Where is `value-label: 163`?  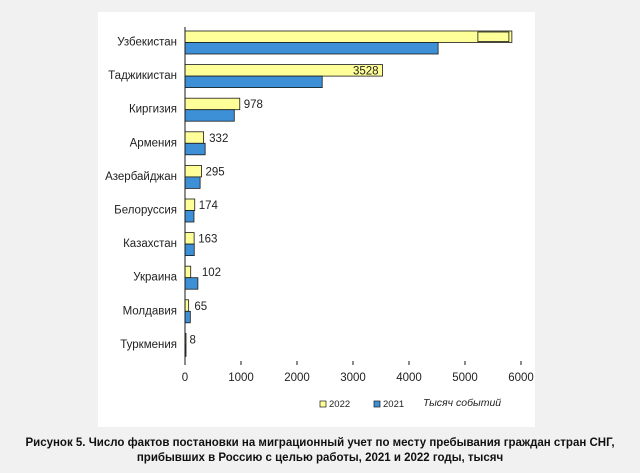 value-label: 163 is located at coordinates (207, 240).